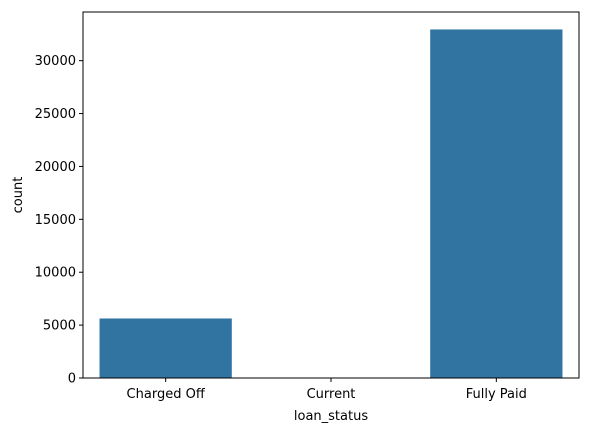 The width and height of the screenshot is (589, 433). Describe the element at coordinates (55, 220) in the screenshot. I see `y-tick-label: 15000` at that location.